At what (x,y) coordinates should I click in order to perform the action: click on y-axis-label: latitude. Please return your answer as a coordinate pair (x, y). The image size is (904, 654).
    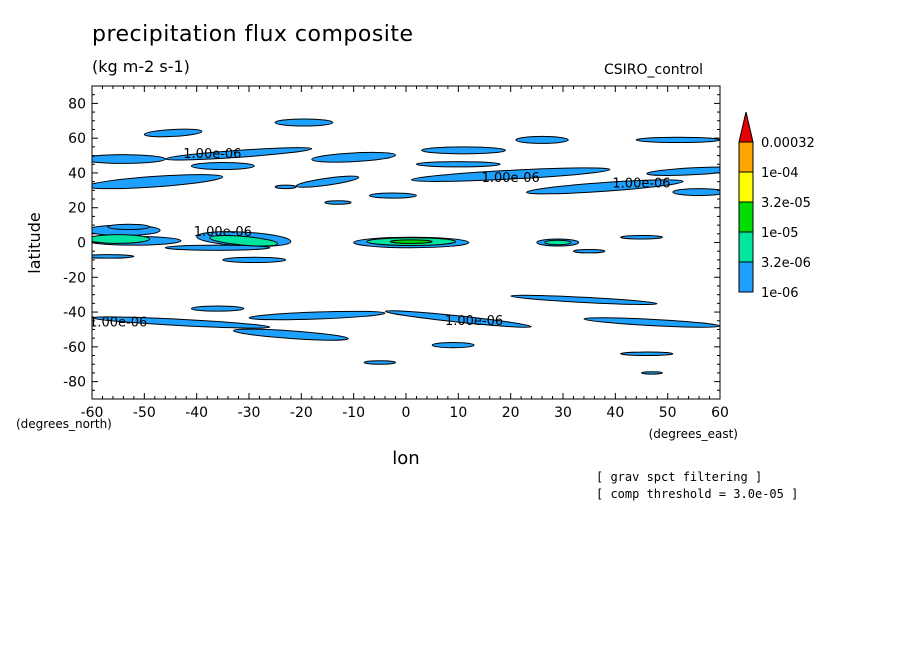
    Looking at the image, I should click on (34, 242).